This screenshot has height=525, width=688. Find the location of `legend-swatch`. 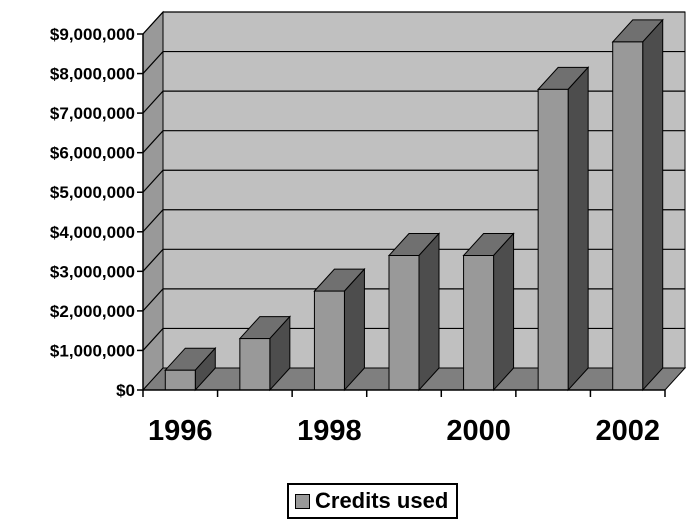

legend-swatch is located at coordinates (302, 501).